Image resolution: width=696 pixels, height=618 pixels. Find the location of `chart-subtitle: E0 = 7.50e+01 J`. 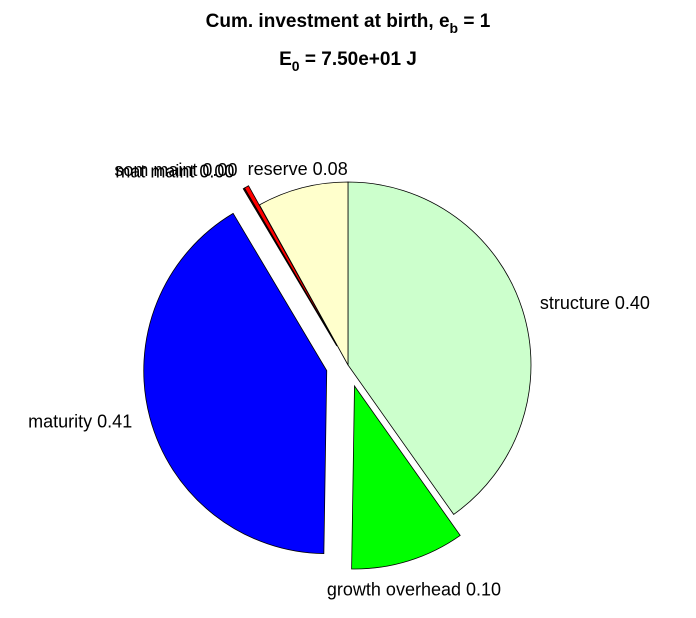

chart-subtitle: E0 = 7.50e+01 J is located at coordinates (348, 61).